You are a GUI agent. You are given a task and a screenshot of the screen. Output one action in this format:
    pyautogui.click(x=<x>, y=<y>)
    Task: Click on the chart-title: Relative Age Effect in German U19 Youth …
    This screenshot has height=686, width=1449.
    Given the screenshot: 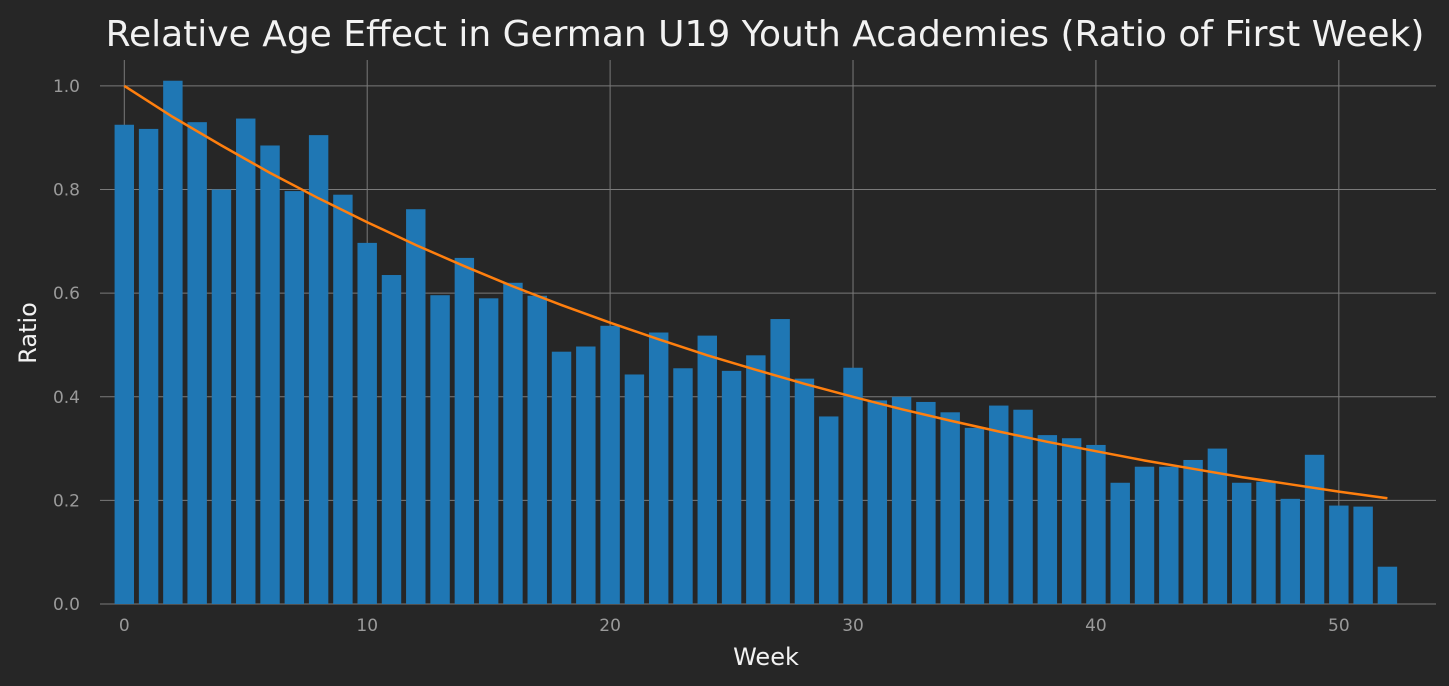 What is the action you would take?
    pyautogui.click(x=765, y=34)
    